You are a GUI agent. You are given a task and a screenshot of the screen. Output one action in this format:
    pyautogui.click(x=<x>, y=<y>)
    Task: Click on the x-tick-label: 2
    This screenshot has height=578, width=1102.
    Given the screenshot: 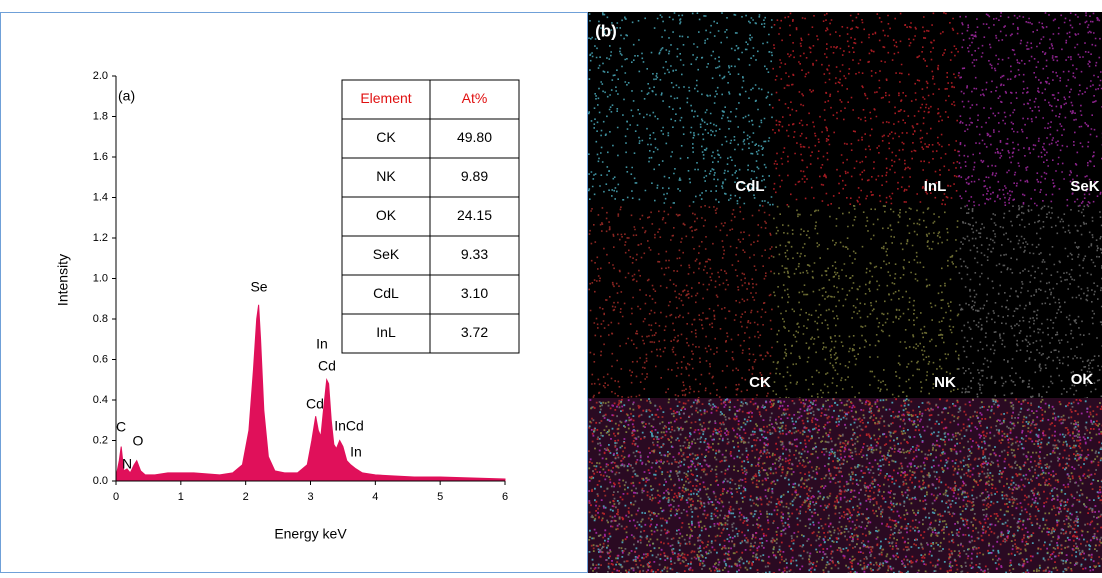 What is the action you would take?
    pyautogui.click(x=246, y=497)
    